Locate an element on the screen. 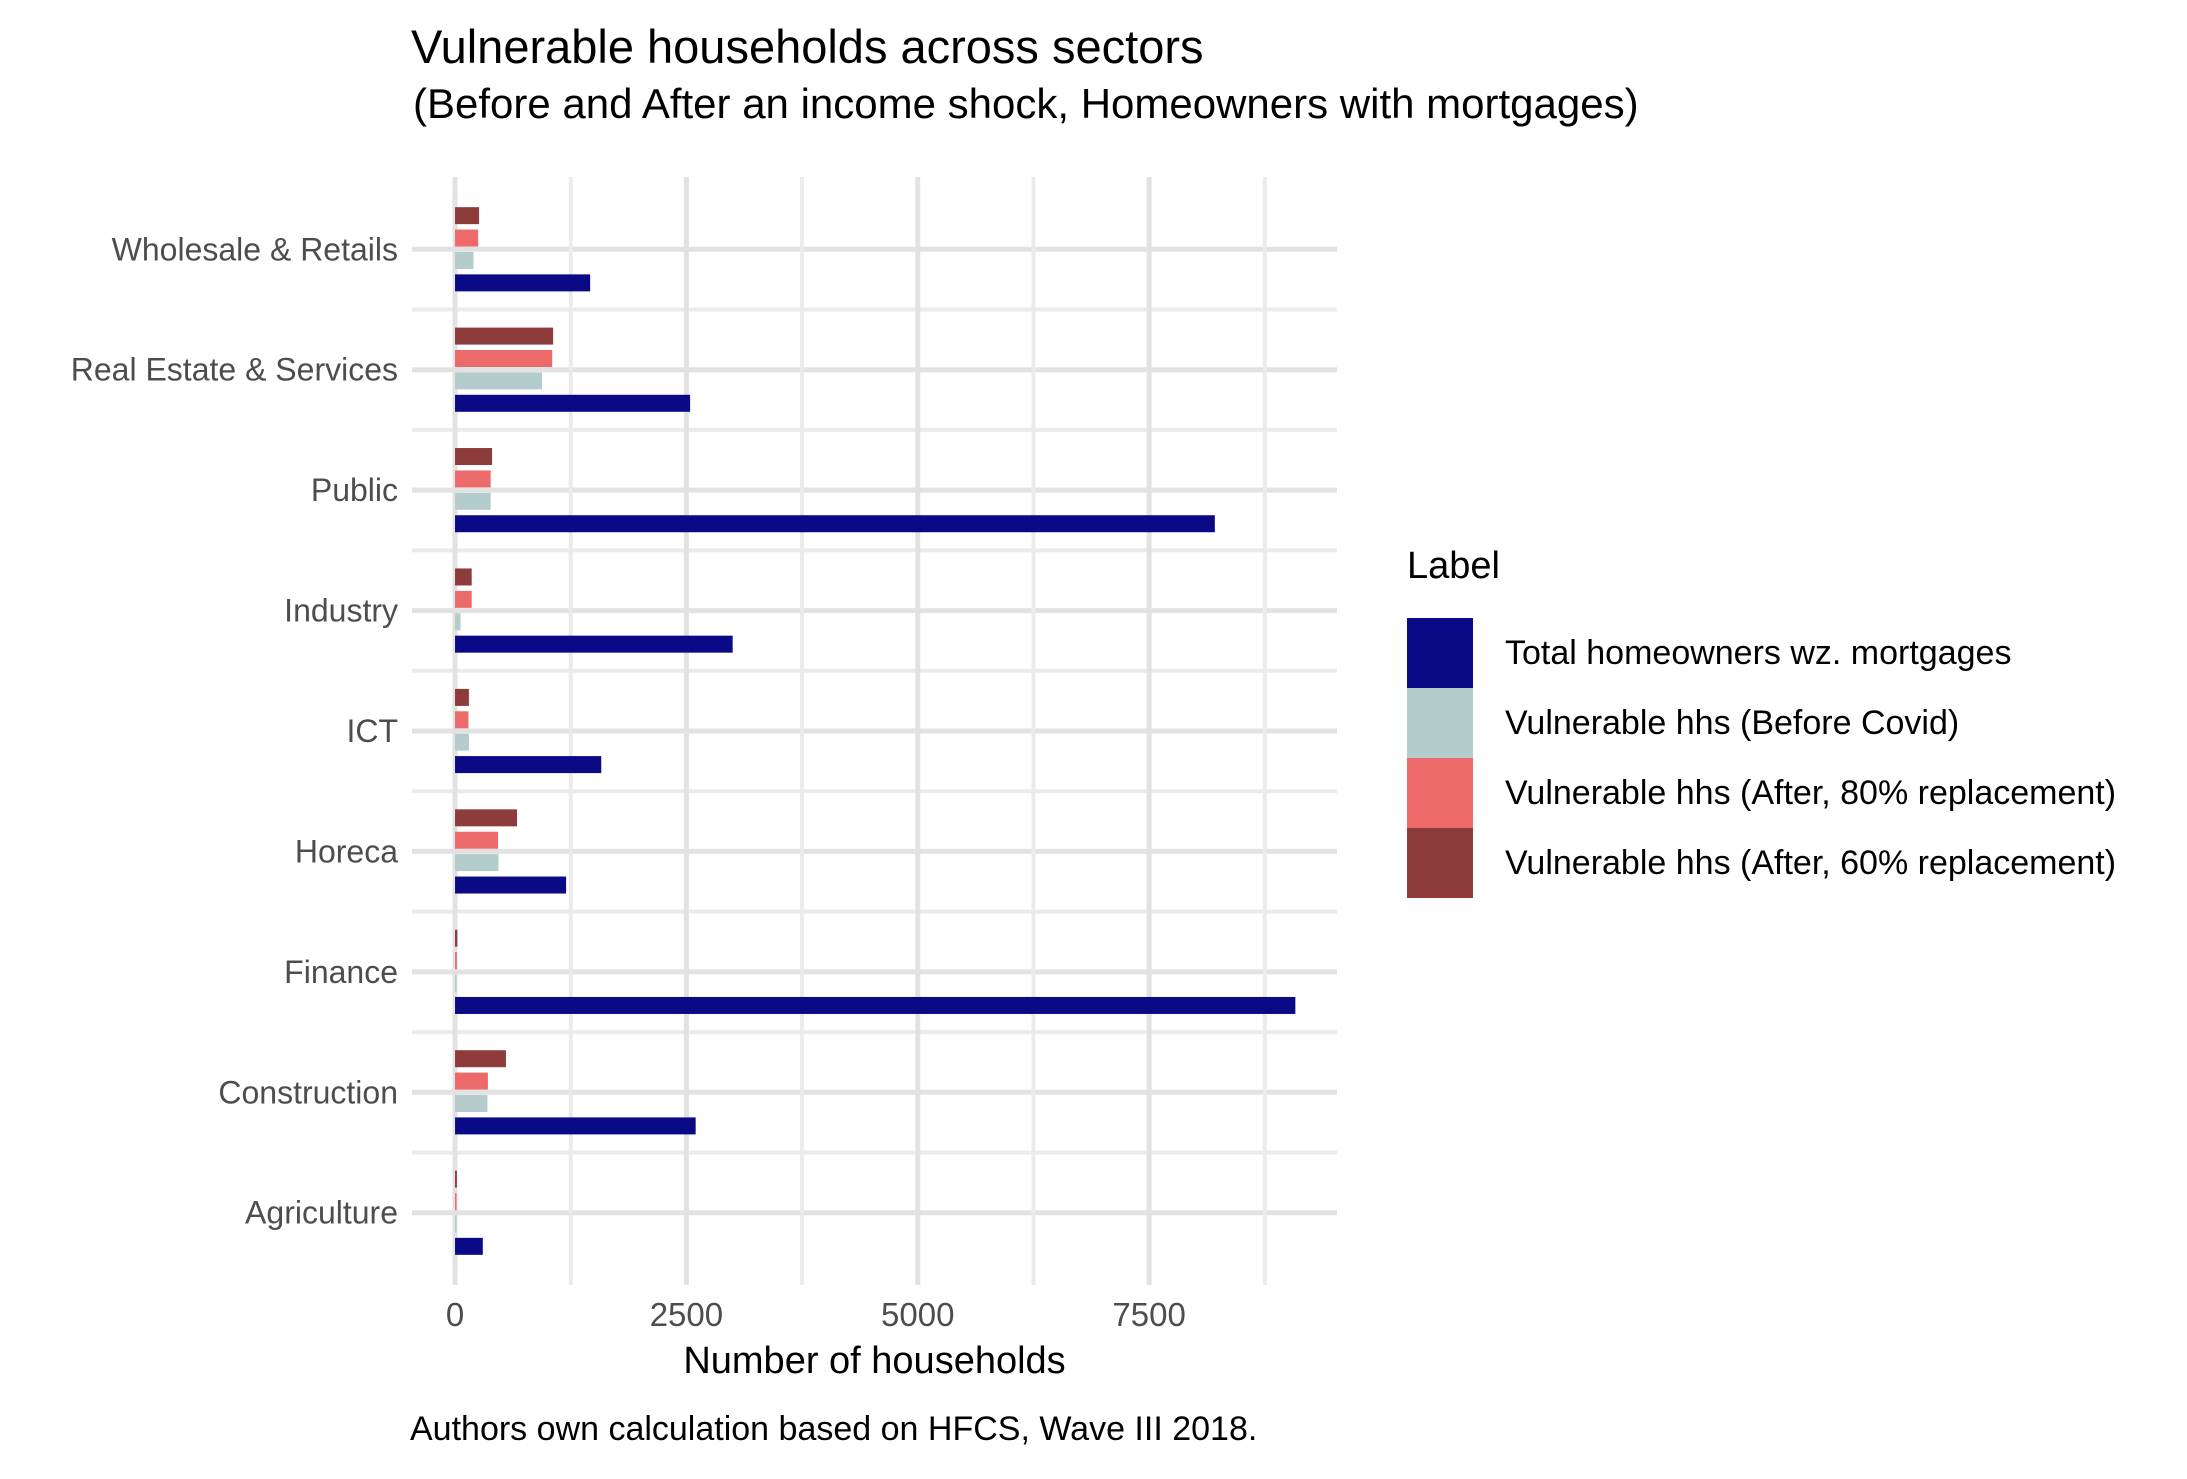  legend-title: Label is located at coordinates (1453, 566).